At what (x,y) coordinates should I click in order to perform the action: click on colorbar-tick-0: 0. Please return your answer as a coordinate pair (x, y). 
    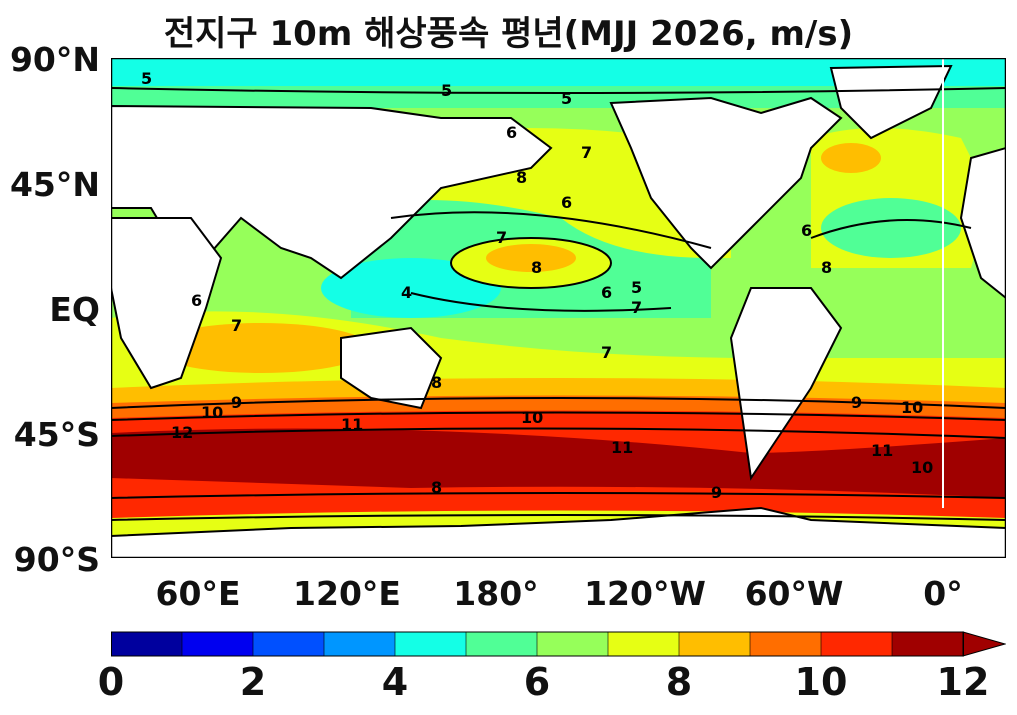
    Looking at the image, I should click on (111, 682).